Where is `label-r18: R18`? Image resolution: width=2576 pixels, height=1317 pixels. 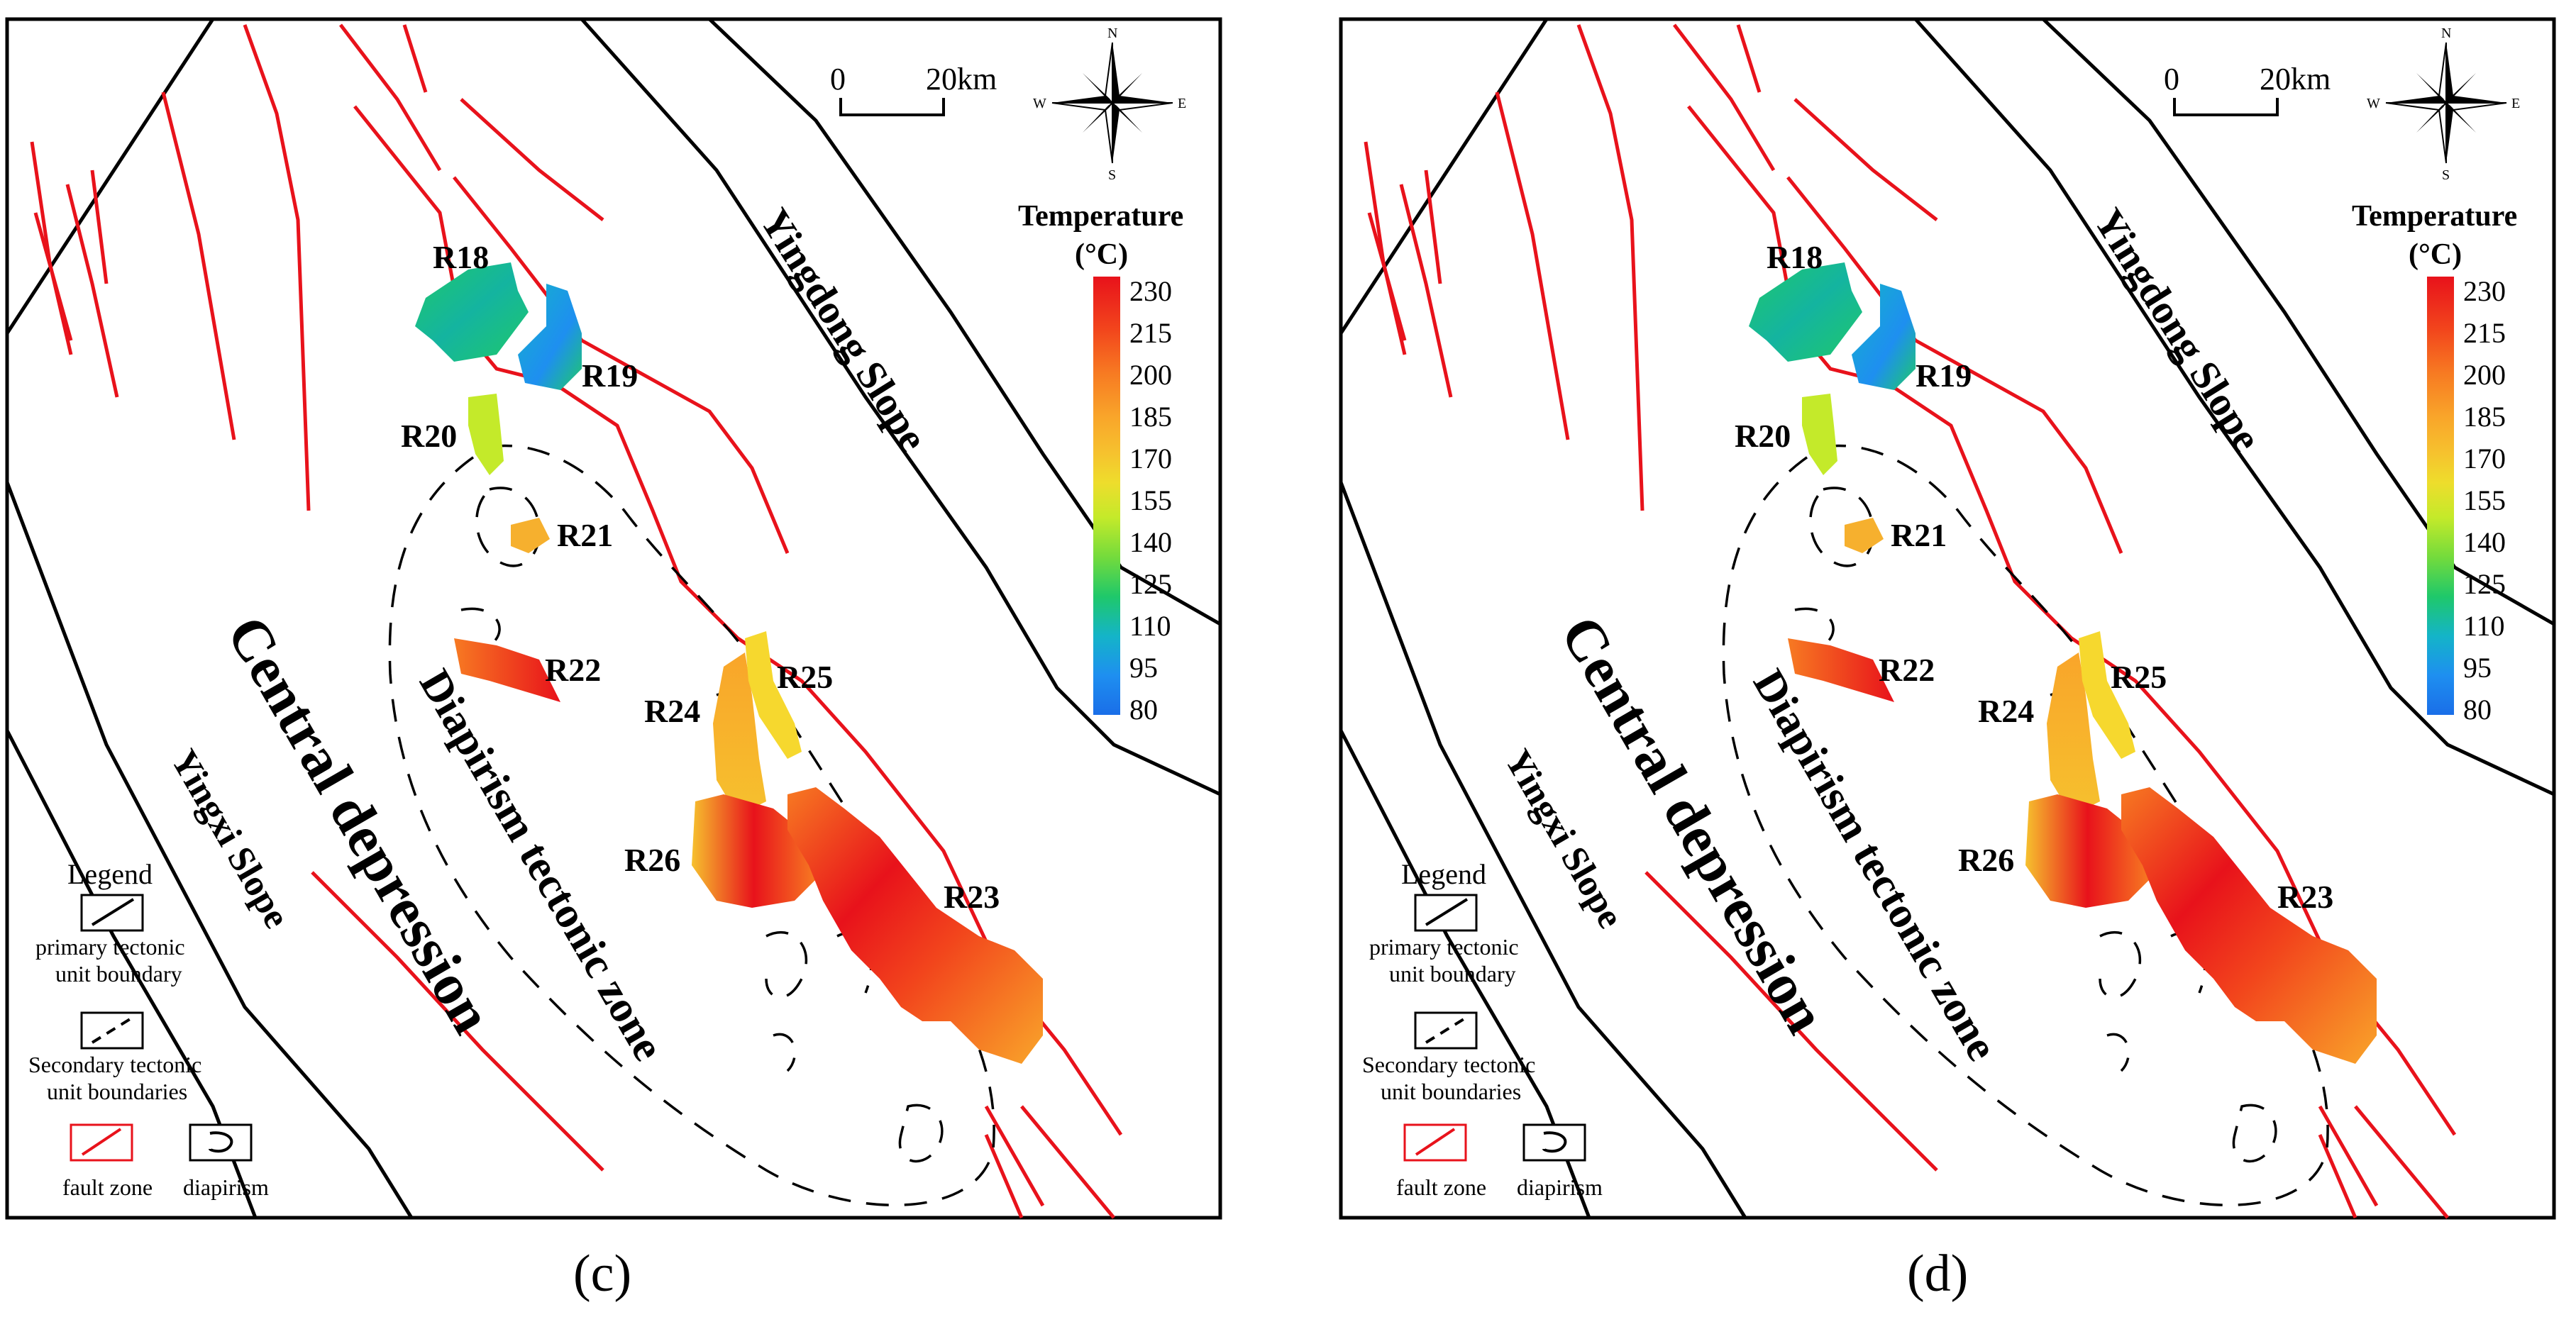
label-r18: R18 is located at coordinates (1795, 257).